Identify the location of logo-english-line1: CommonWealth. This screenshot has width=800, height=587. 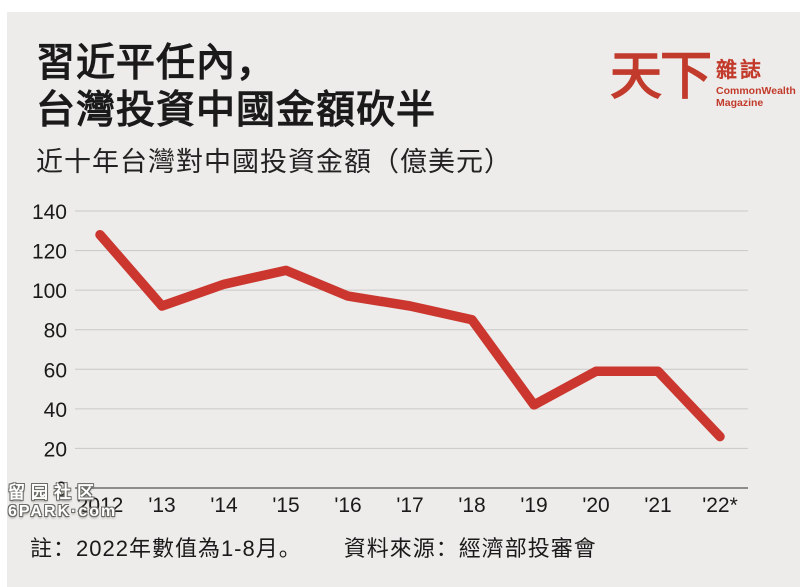
(756, 91).